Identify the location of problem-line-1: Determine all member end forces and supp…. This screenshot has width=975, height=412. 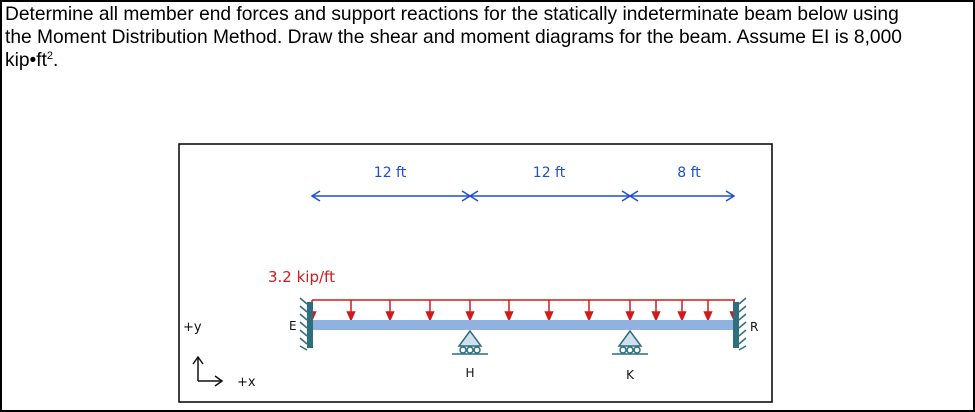
(452, 14).